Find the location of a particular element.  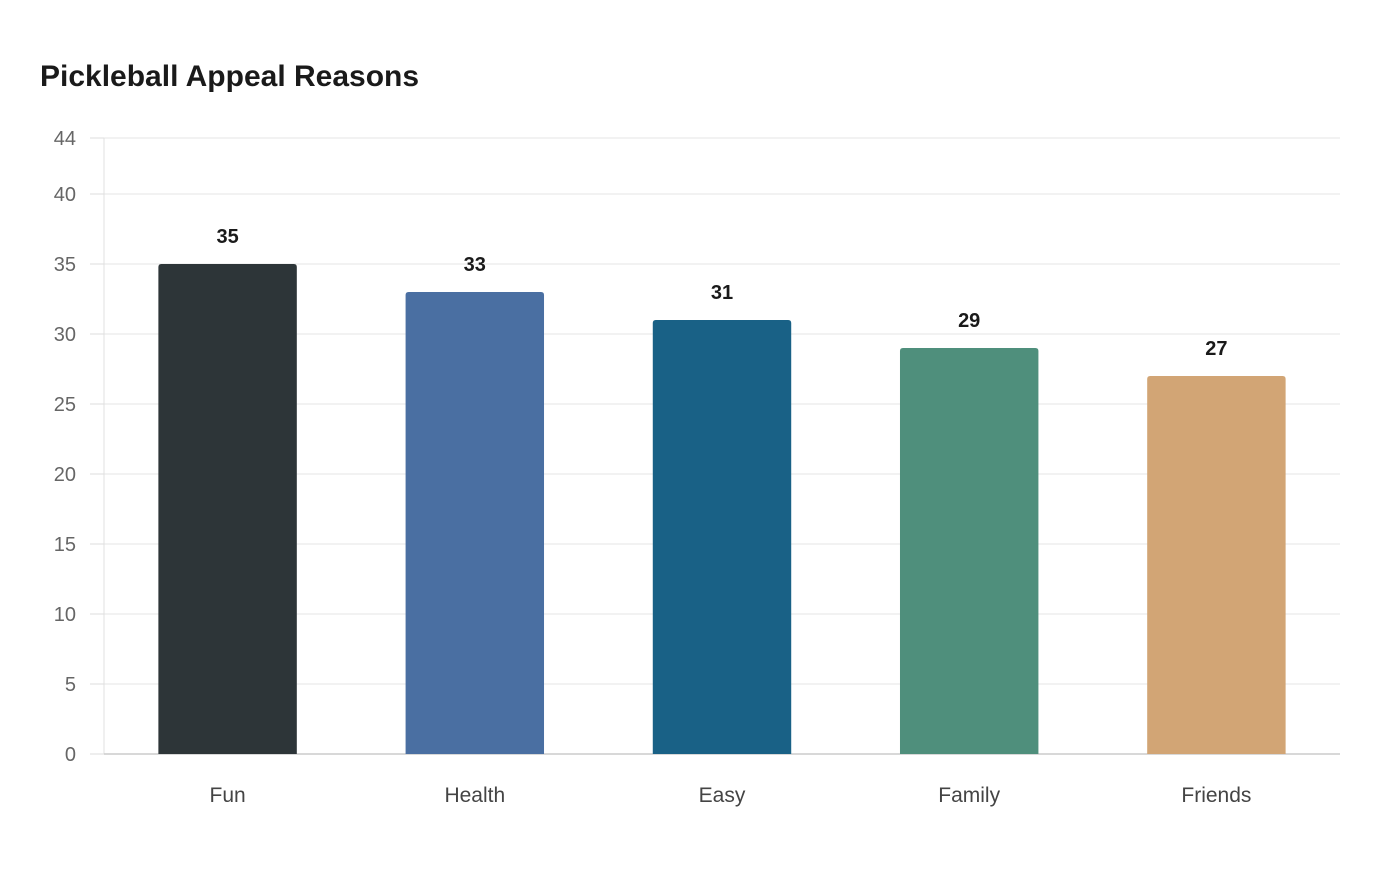

category-label-fun: Fun is located at coordinates (228, 795).